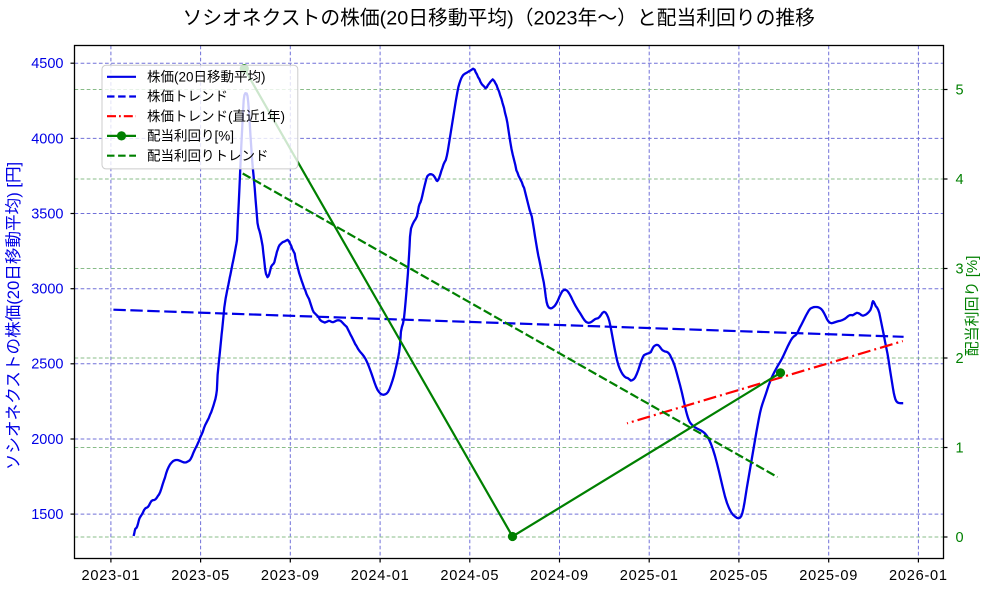 The height and width of the screenshot is (598, 989). I want to click on svg-text: 2023-01, so click(110, 576).